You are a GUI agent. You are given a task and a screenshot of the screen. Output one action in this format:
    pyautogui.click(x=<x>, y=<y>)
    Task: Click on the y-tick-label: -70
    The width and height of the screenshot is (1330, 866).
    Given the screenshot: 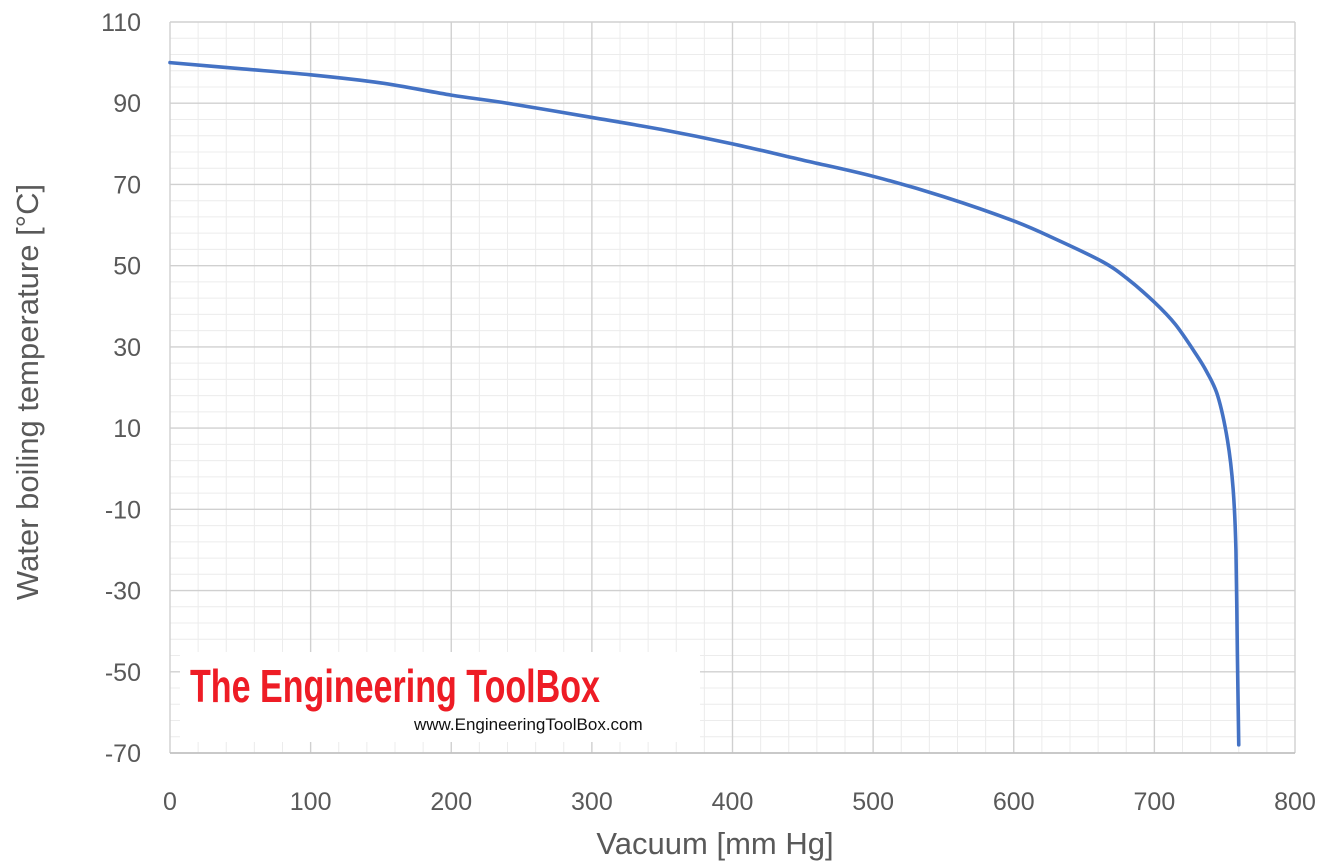 What is the action you would take?
    pyautogui.click(x=123, y=754)
    